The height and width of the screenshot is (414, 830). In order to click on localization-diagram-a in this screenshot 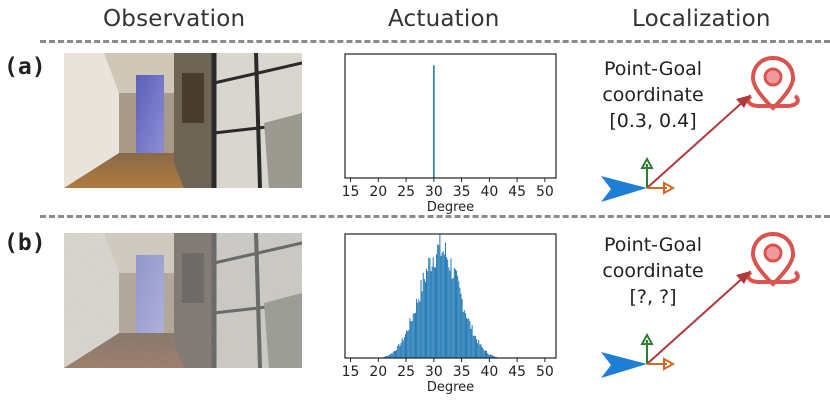, I will do `click(700, 128)`.